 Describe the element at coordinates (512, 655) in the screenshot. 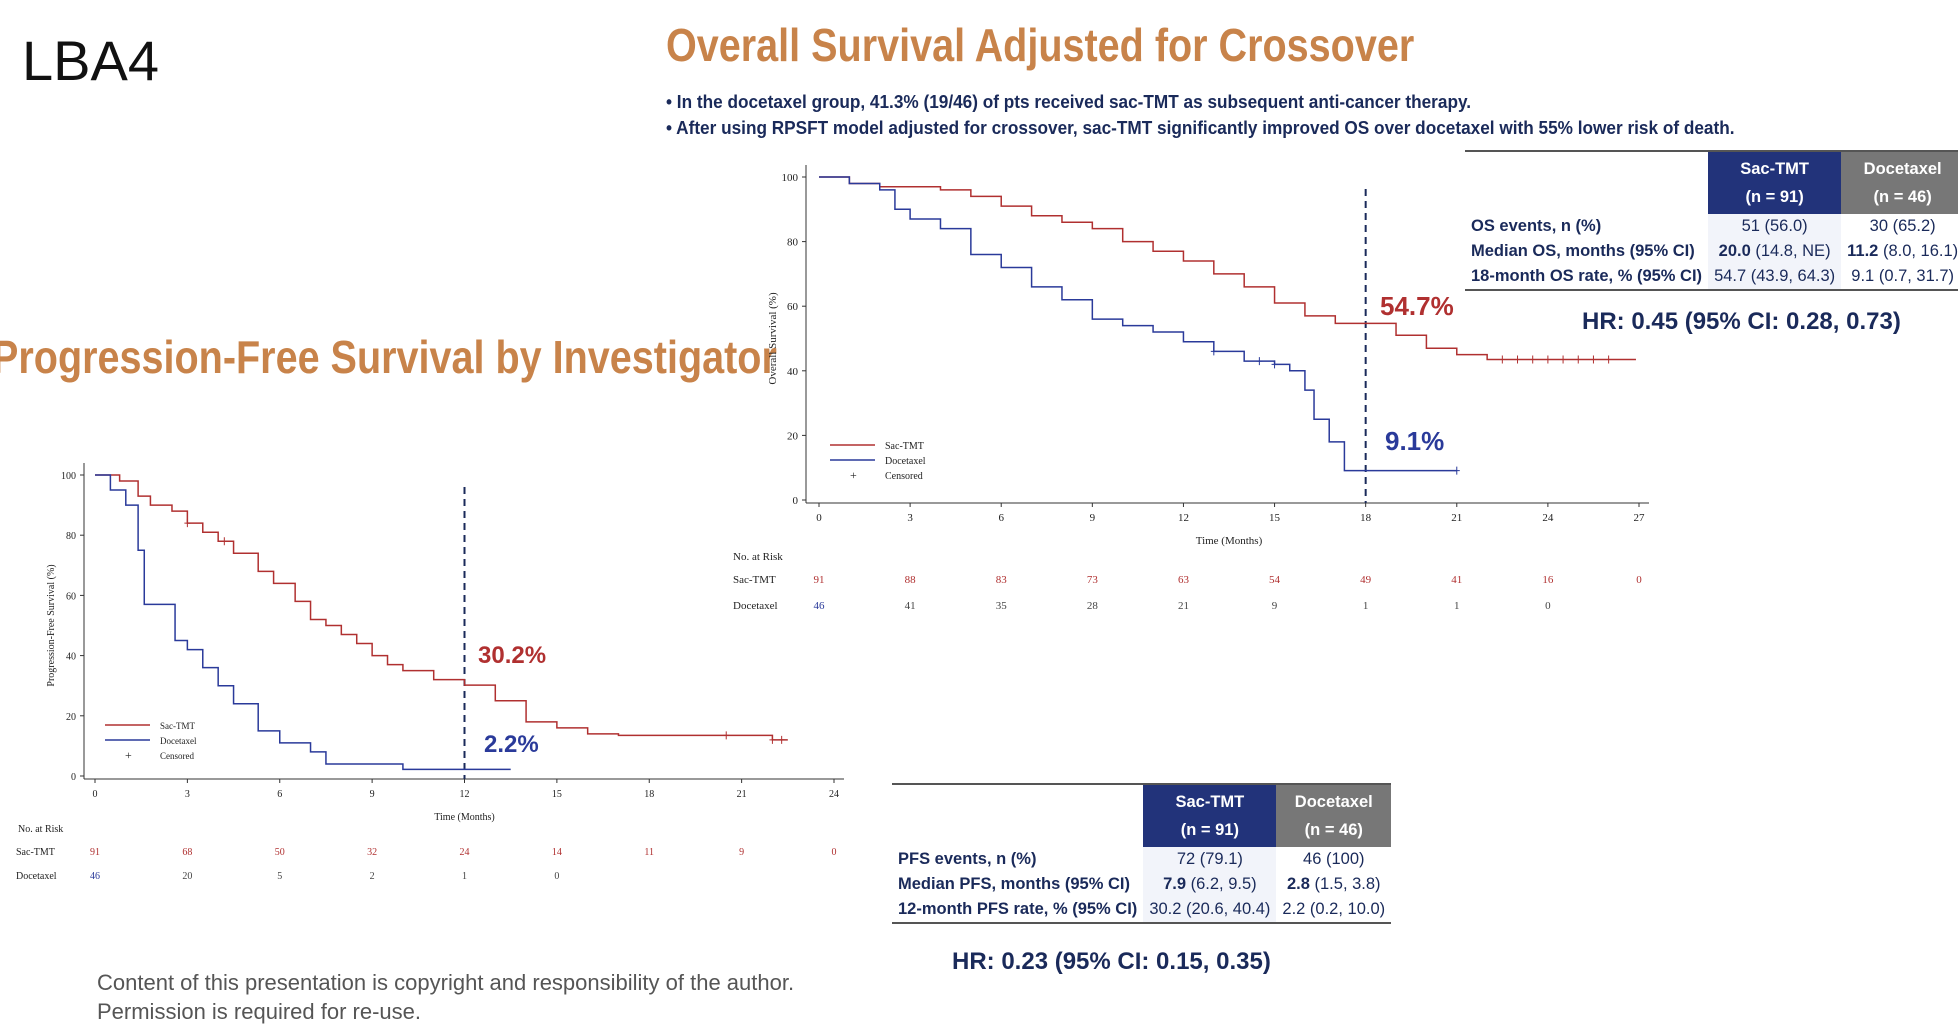

I see `survival-annotation: 30.2%` at that location.